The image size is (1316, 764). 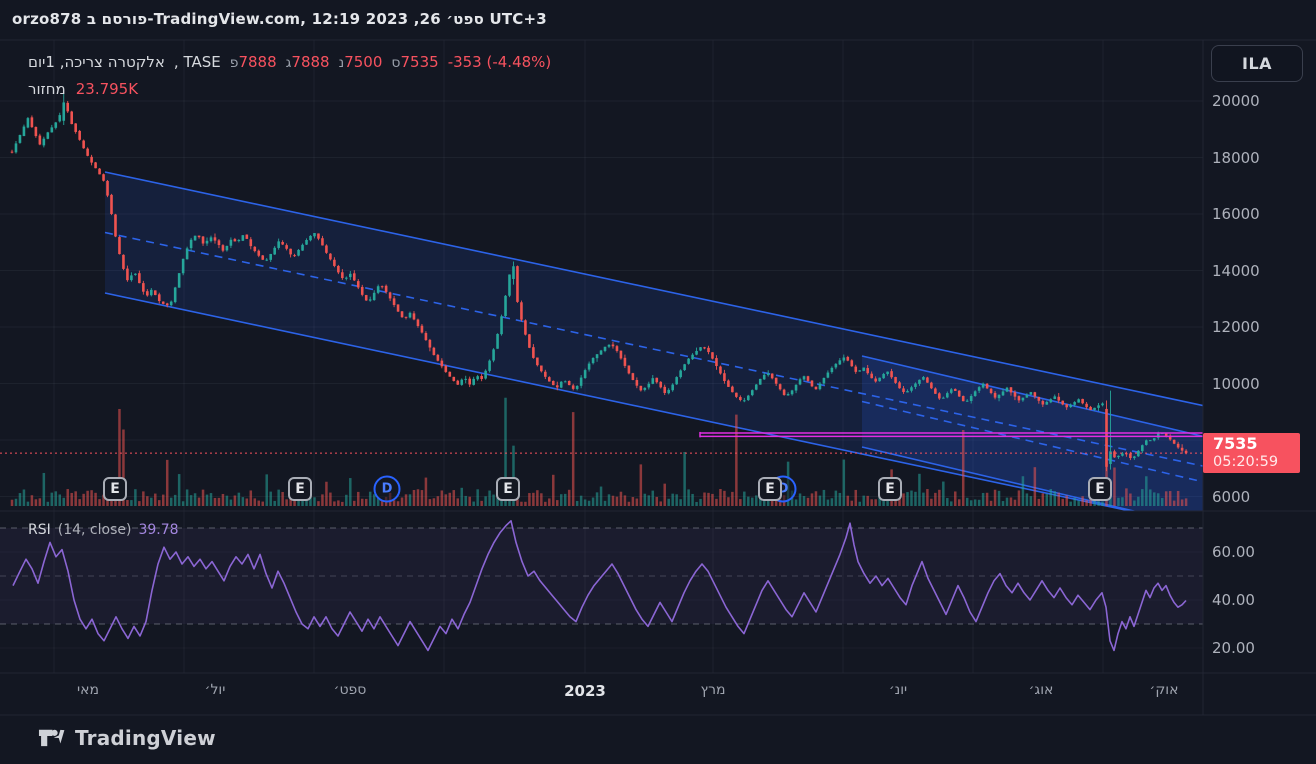 What do you see at coordinates (96, 62) in the screenshot?
I see `symbol-name: אלקטרה צריכה, 1יום` at bounding box center [96, 62].